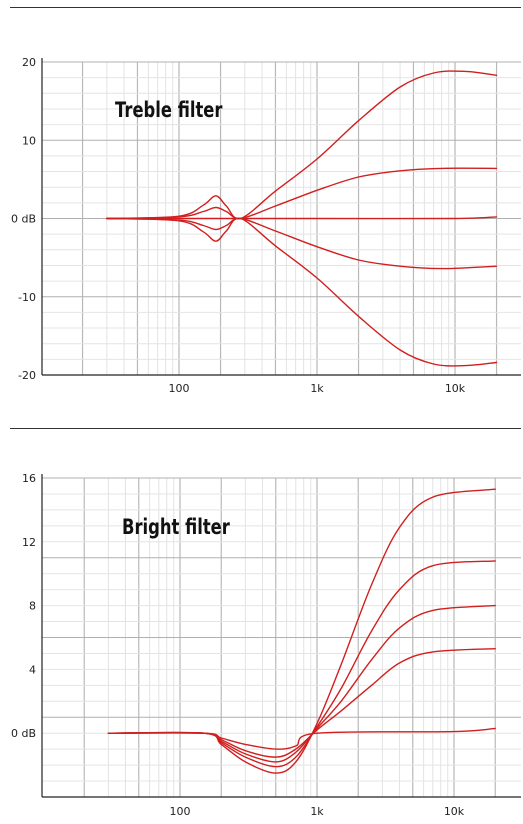 This screenshot has width=523, height=824. Describe the element at coordinates (454, 811) in the screenshot. I see `bright-x-tick-label: 10k` at that location.